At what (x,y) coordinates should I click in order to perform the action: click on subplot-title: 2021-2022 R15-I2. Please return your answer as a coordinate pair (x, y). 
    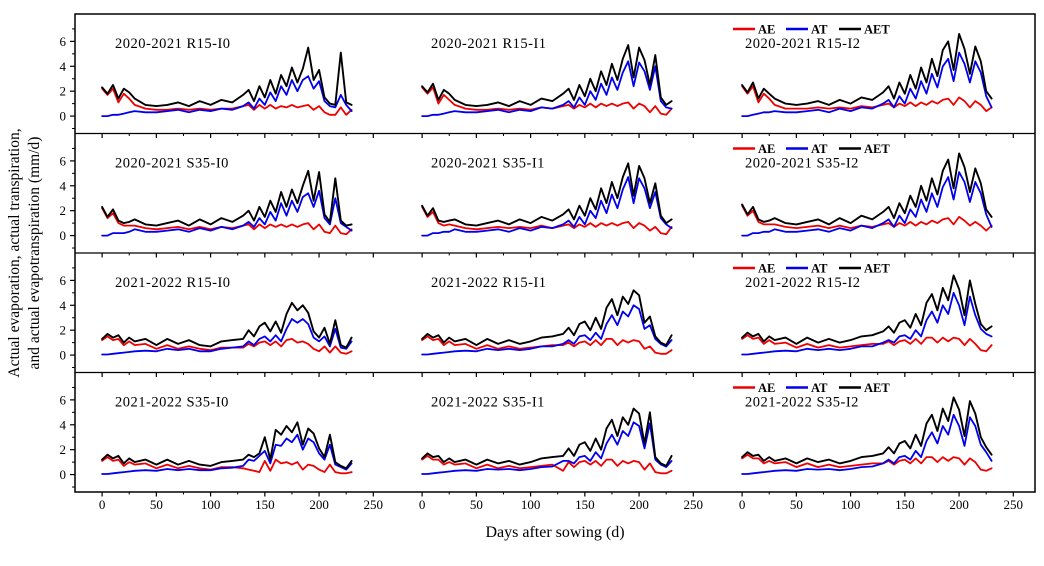
    Looking at the image, I should click on (803, 283).